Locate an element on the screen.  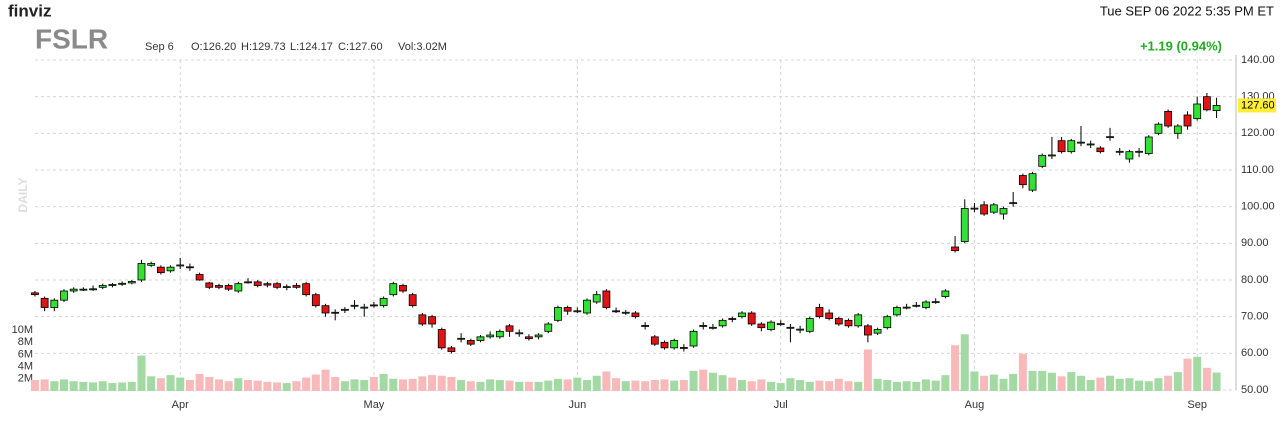
volume-tick-label: 2M is located at coordinates (25, 379).